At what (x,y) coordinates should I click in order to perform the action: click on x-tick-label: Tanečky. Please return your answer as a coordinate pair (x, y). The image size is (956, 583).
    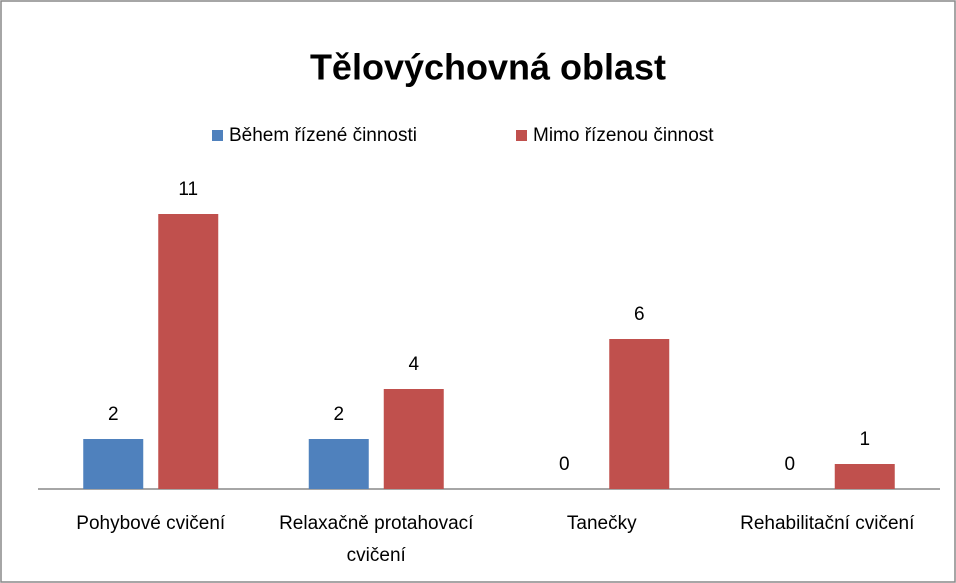
    Looking at the image, I should click on (601, 523).